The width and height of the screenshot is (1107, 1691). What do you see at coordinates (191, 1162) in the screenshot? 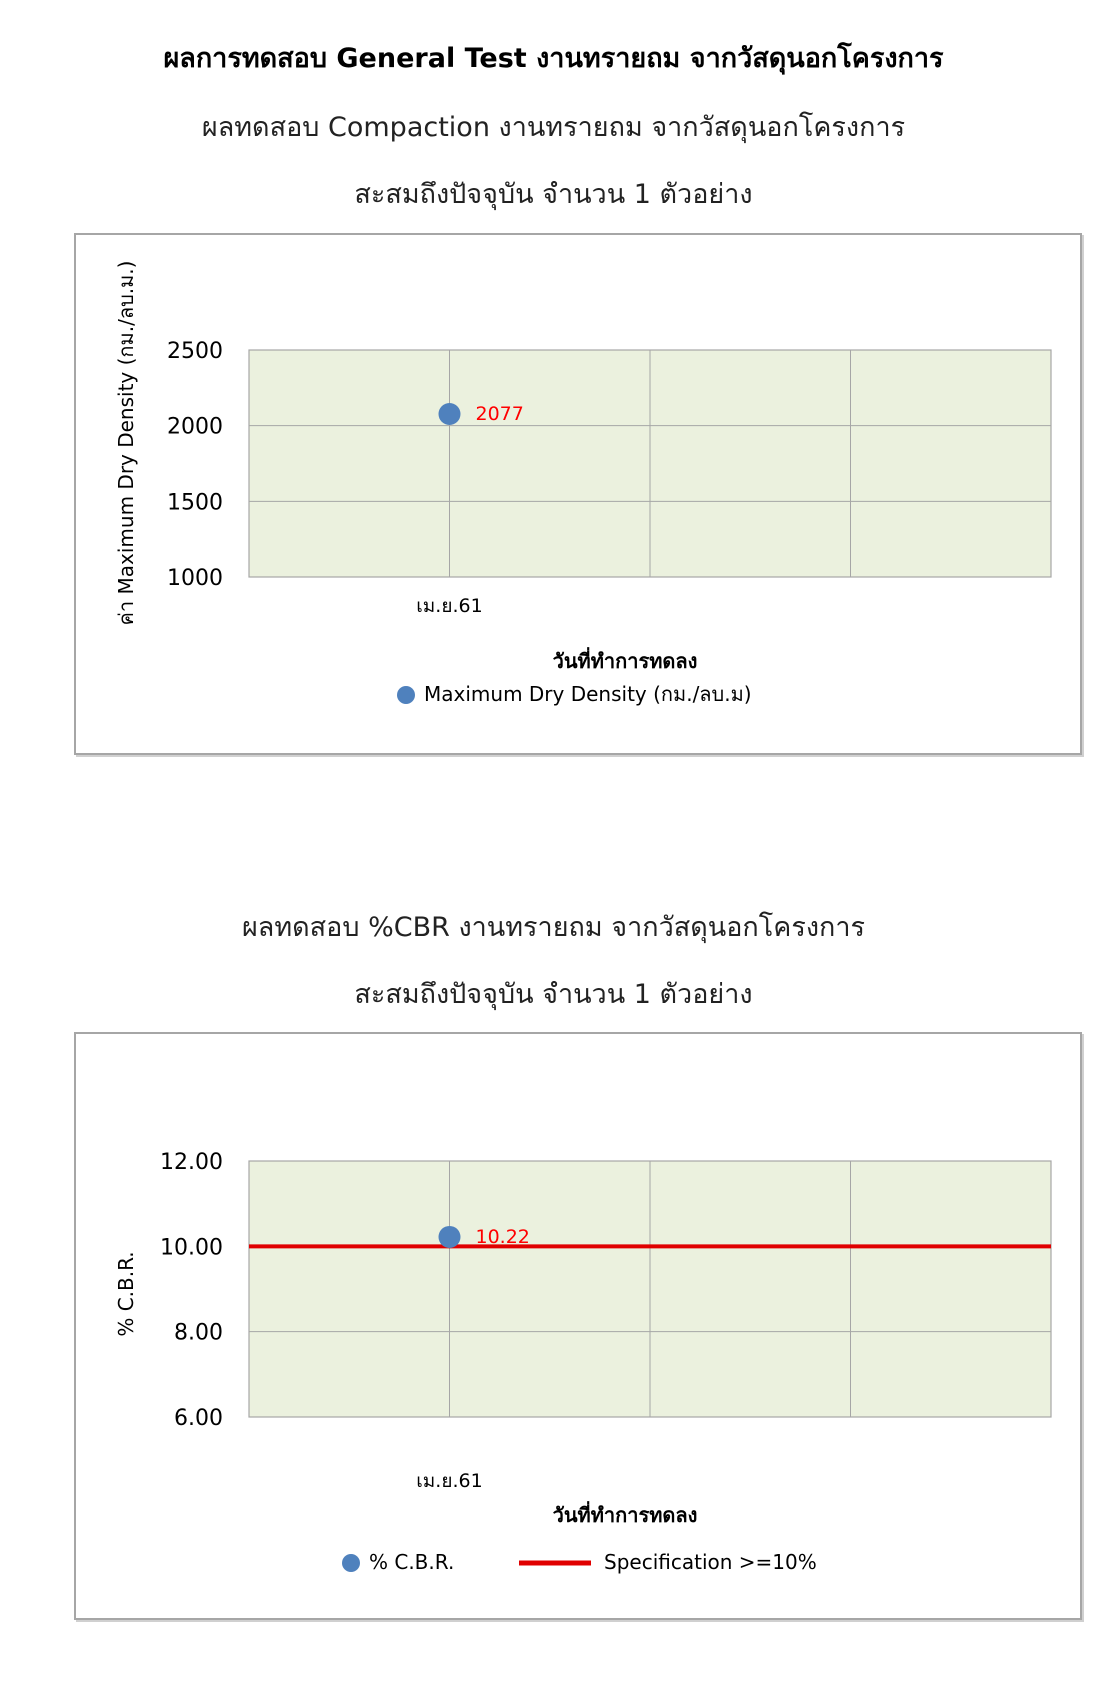
I see `y-tick-label: 12.00` at bounding box center [191, 1162].